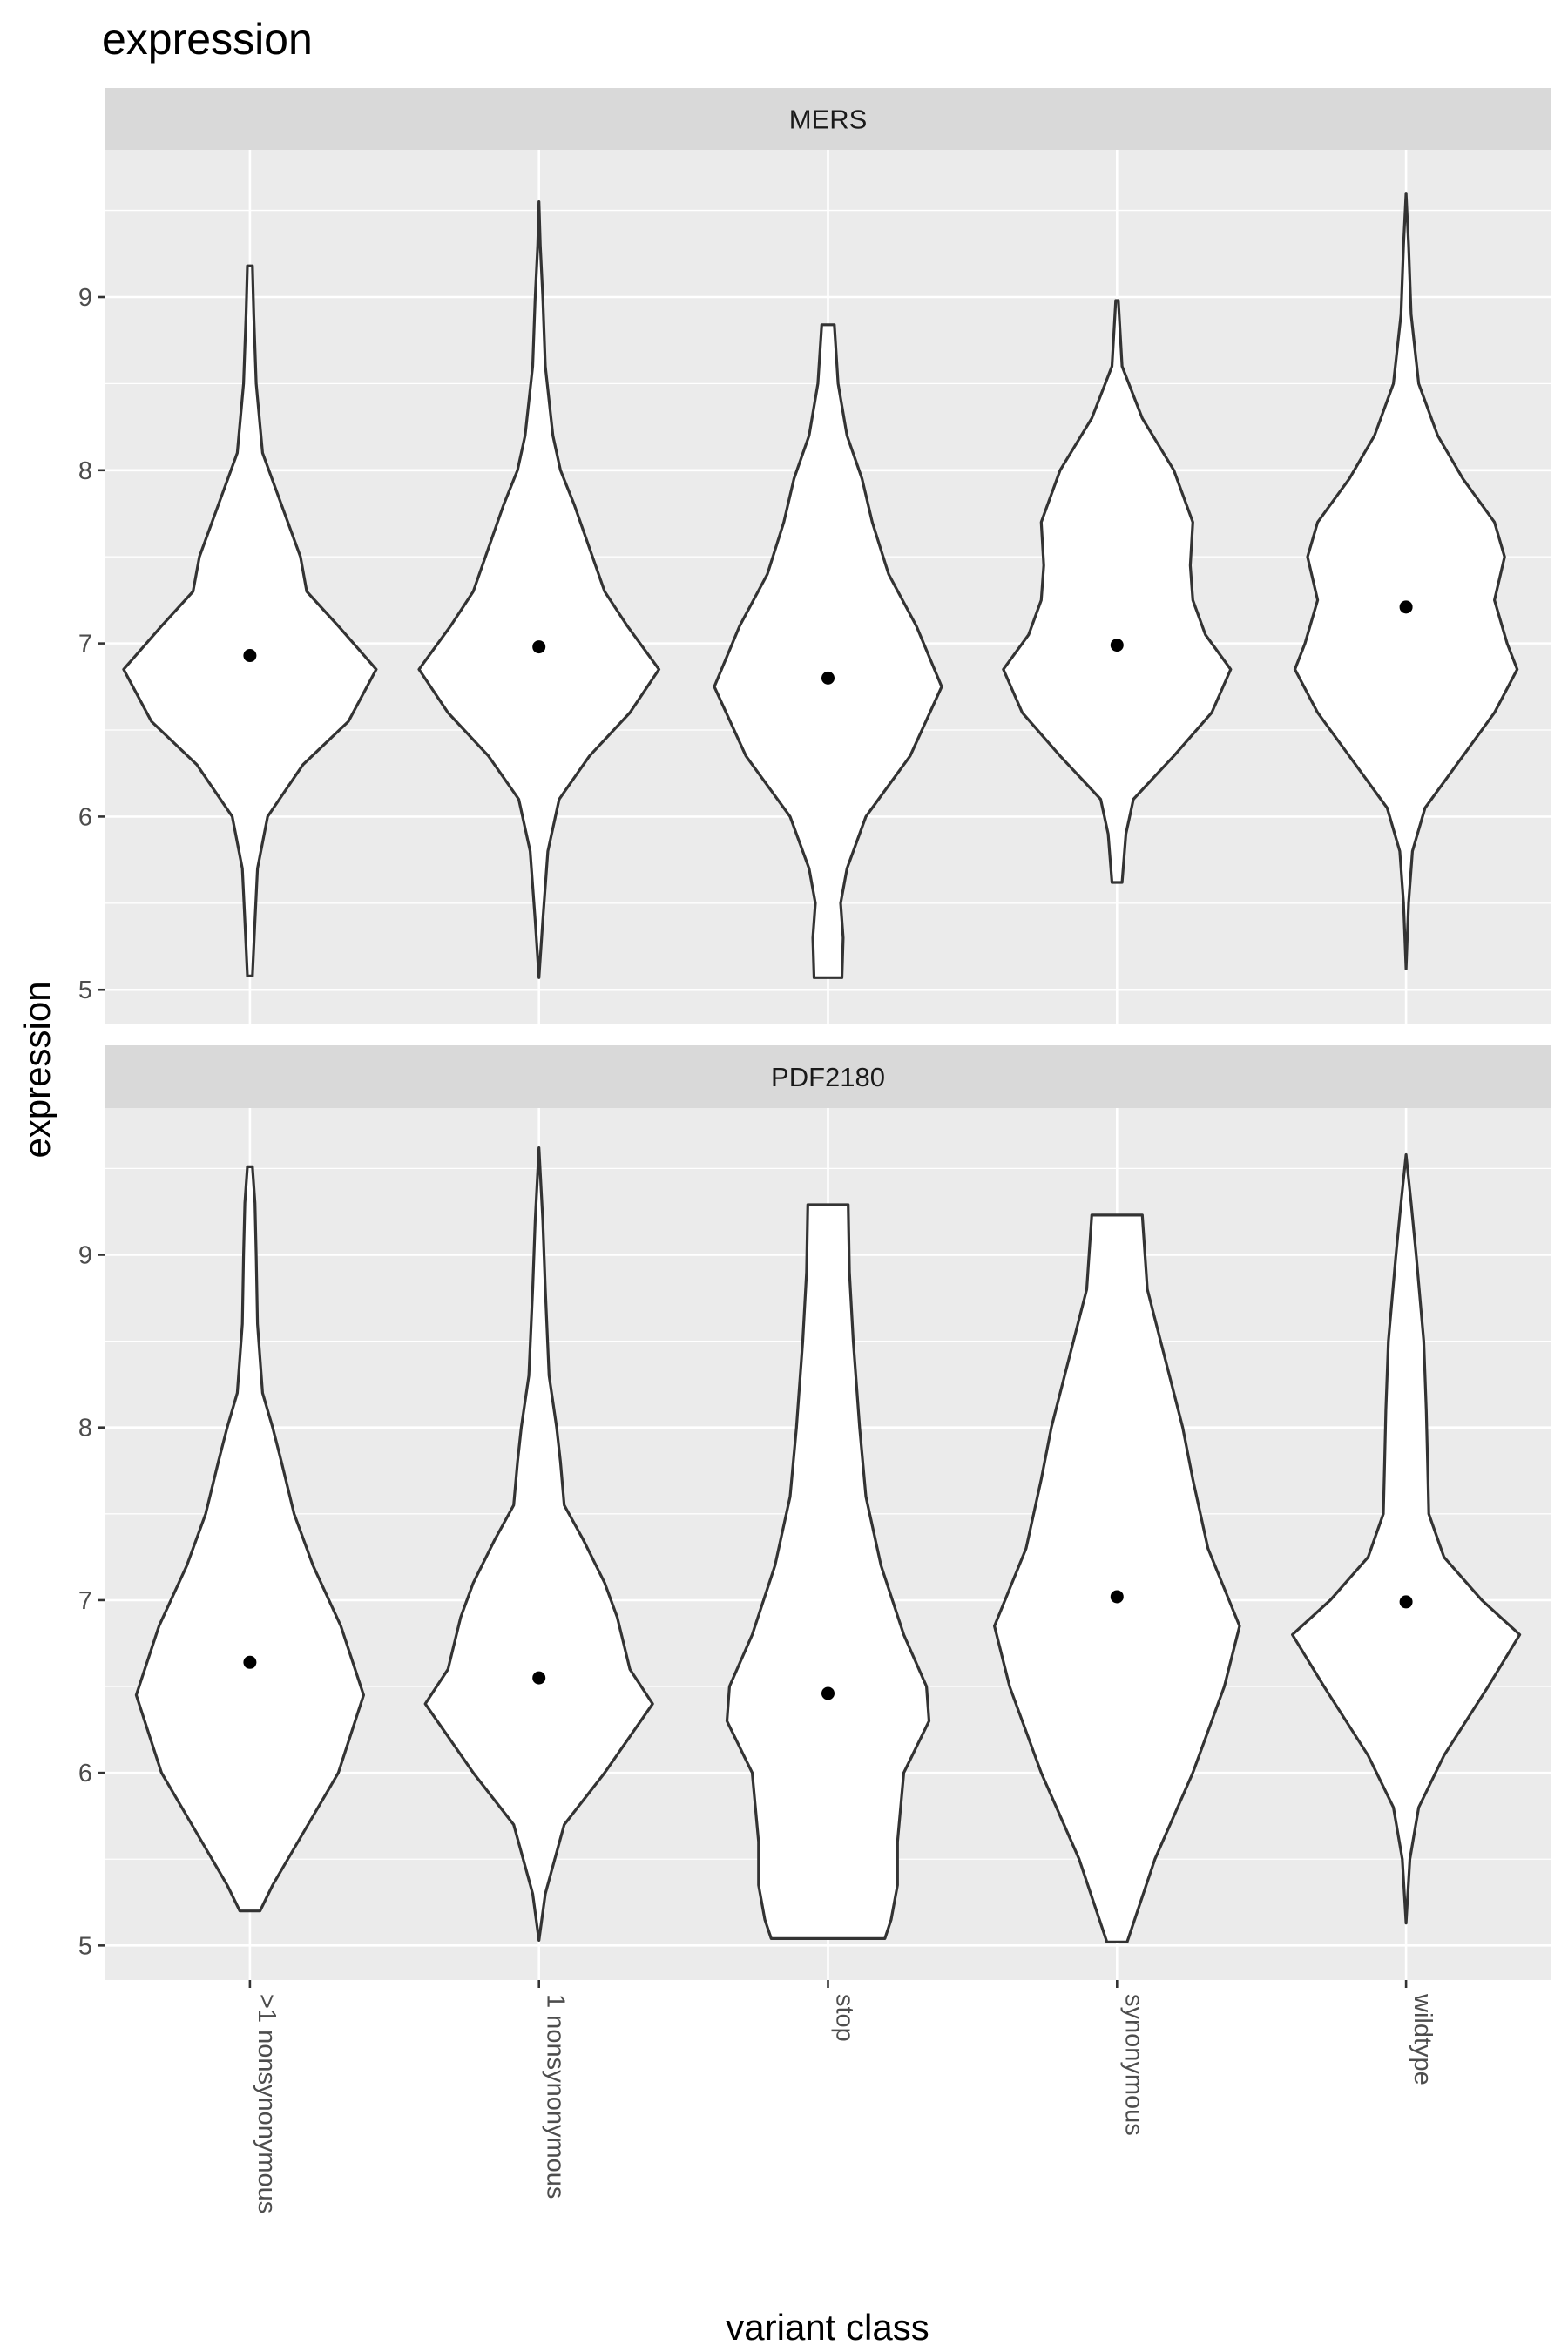  Describe the element at coordinates (827, 2328) in the screenshot. I see `x-axis-title: variant class` at that location.